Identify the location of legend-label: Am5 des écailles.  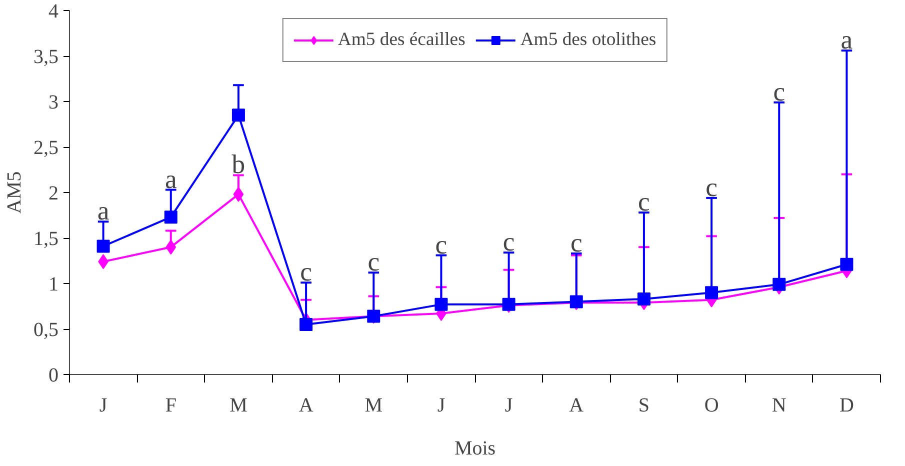
(402, 40).